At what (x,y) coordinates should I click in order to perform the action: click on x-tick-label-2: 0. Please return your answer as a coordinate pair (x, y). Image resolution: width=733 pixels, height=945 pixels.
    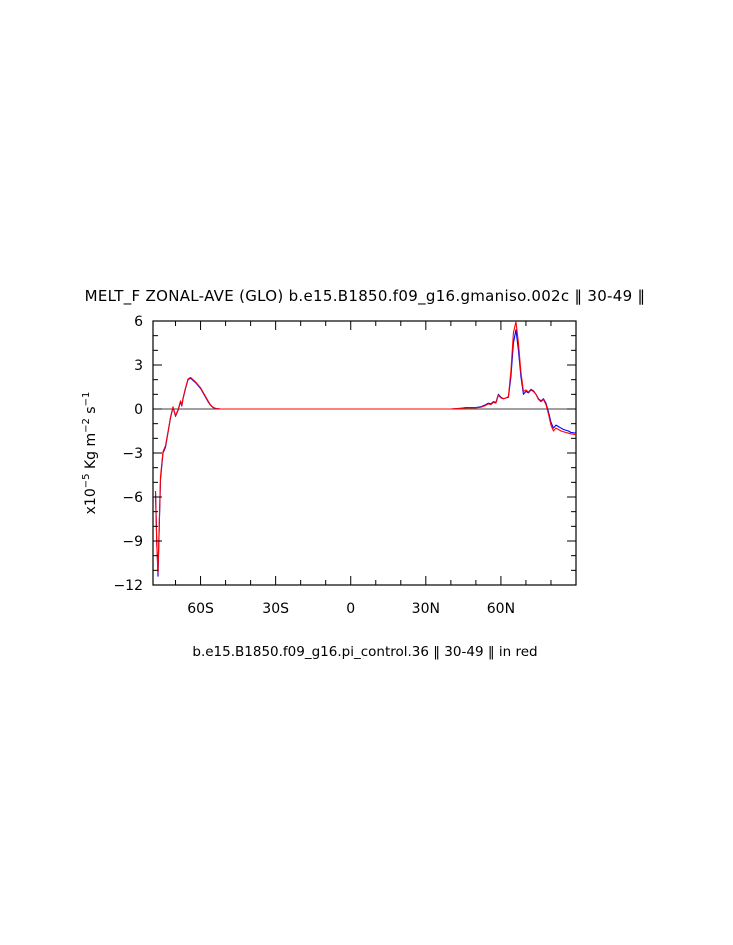
    Looking at the image, I should click on (350, 609).